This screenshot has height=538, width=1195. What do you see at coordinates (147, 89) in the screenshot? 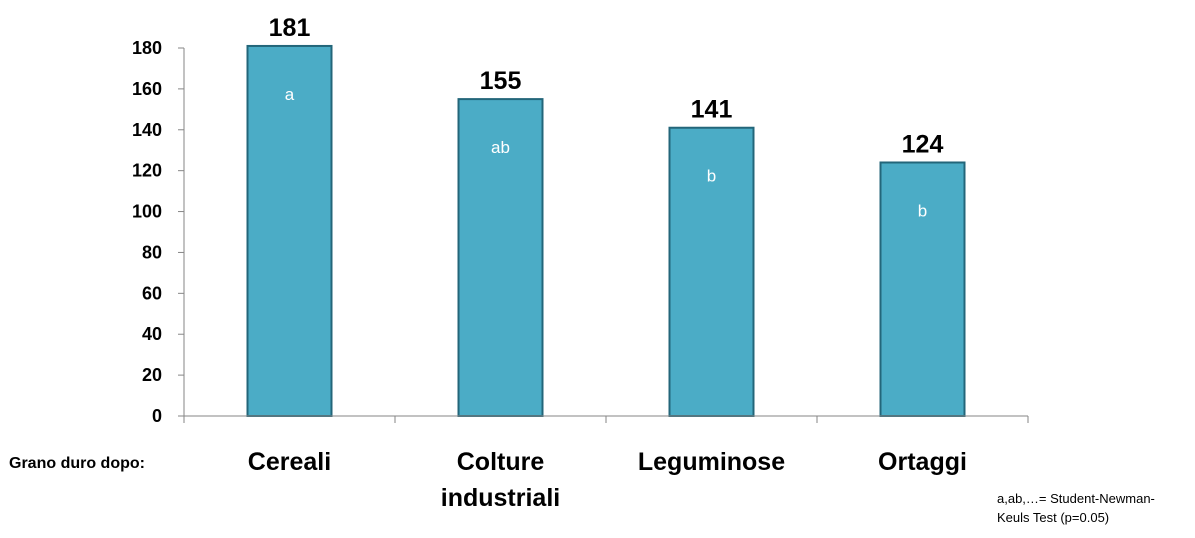
I see `y-tick-label: 160` at bounding box center [147, 89].